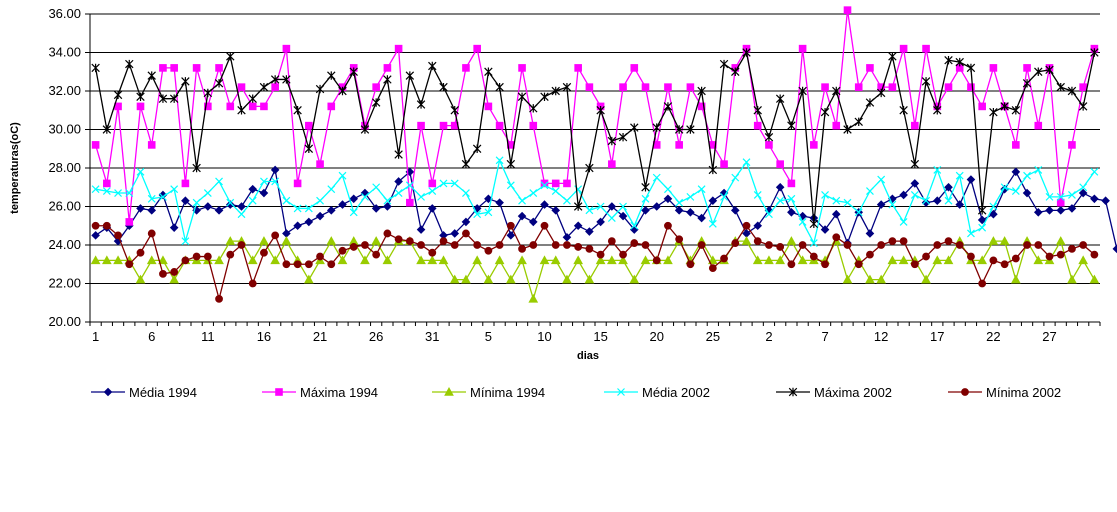  What do you see at coordinates (15, 168) in the screenshot?
I see `y-axis-label: temperaturas(oC)` at bounding box center [15, 168].